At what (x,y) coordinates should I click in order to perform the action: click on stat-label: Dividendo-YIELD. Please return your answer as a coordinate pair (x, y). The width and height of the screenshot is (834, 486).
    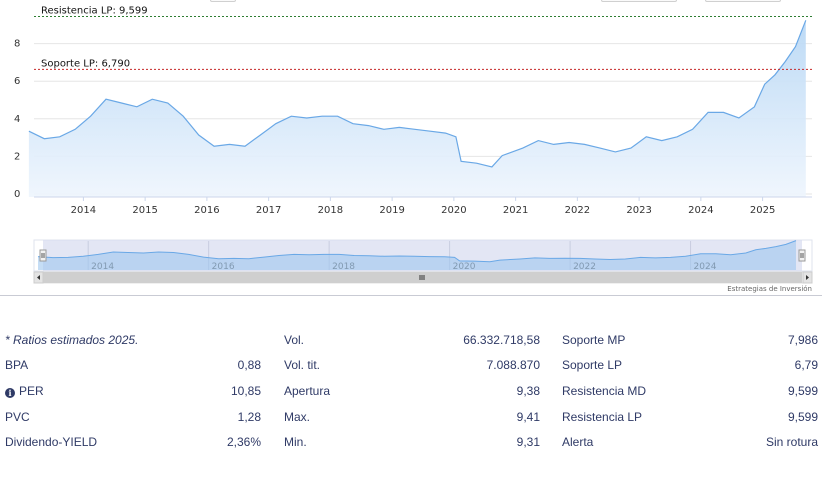
    Looking at the image, I should click on (51, 442).